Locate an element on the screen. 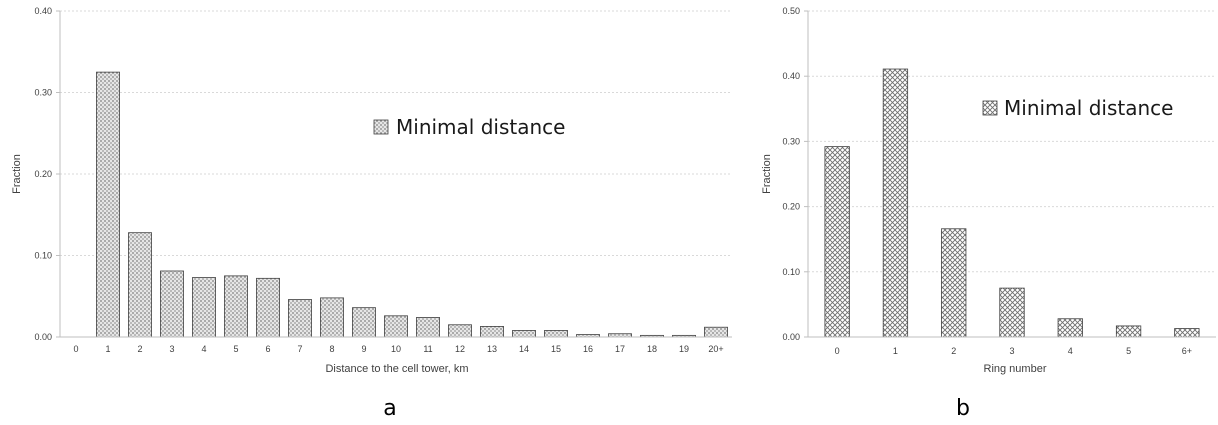  chart-a-x-tick-label: 2 is located at coordinates (139, 349).